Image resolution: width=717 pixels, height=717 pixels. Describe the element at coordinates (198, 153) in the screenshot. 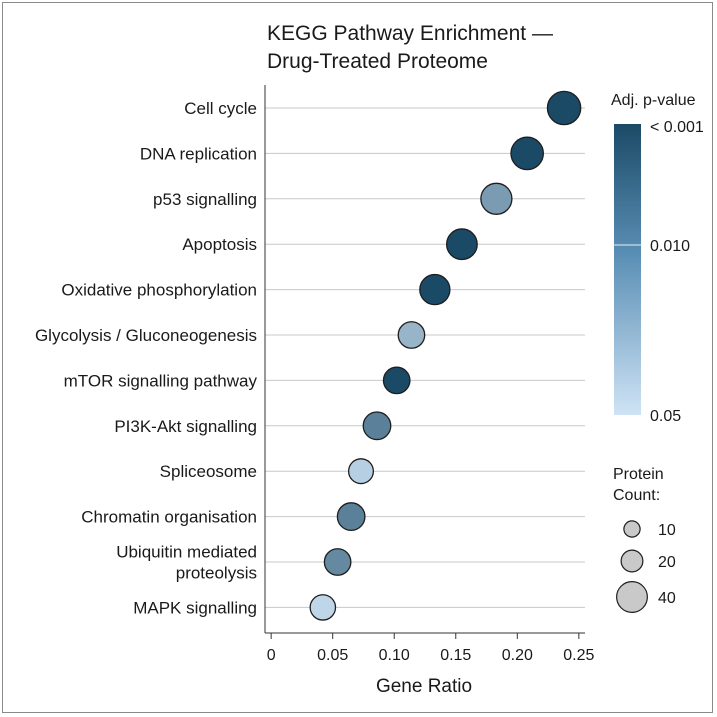

I see `category-label: DNA replication` at that location.